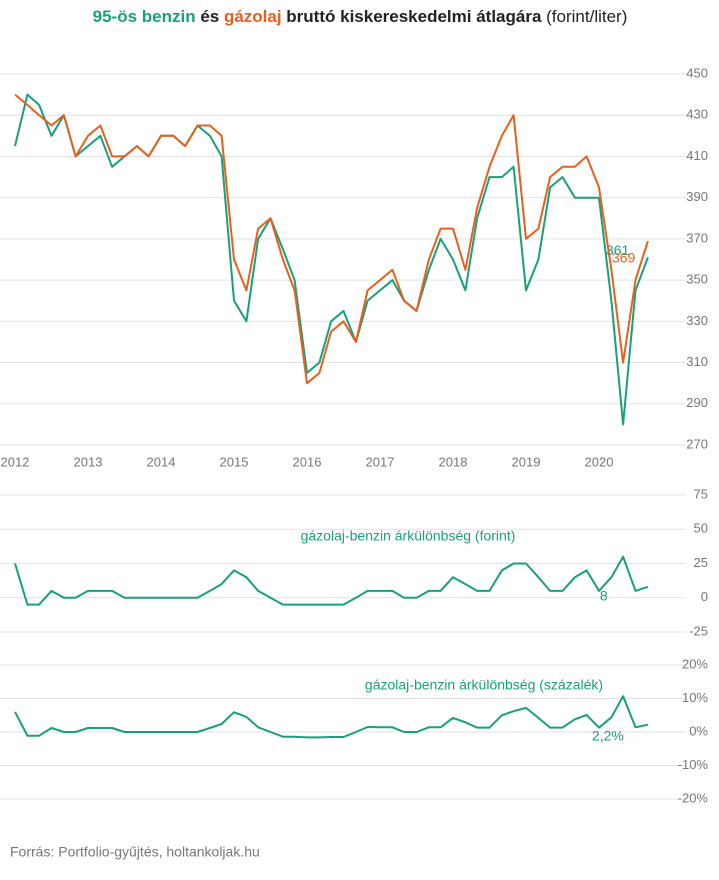 The height and width of the screenshot is (880, 719). I want to click on x-tick-label: 2015, so click(234, 461).